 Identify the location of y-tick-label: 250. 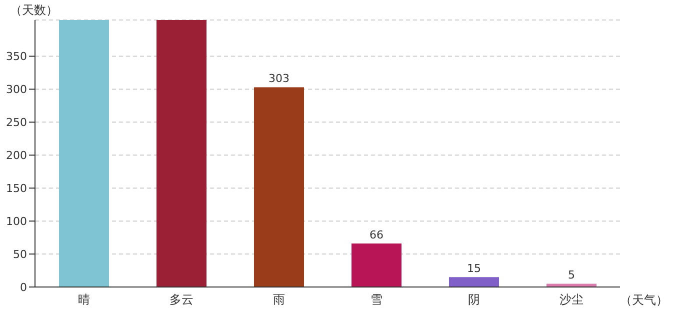
(16, 123).